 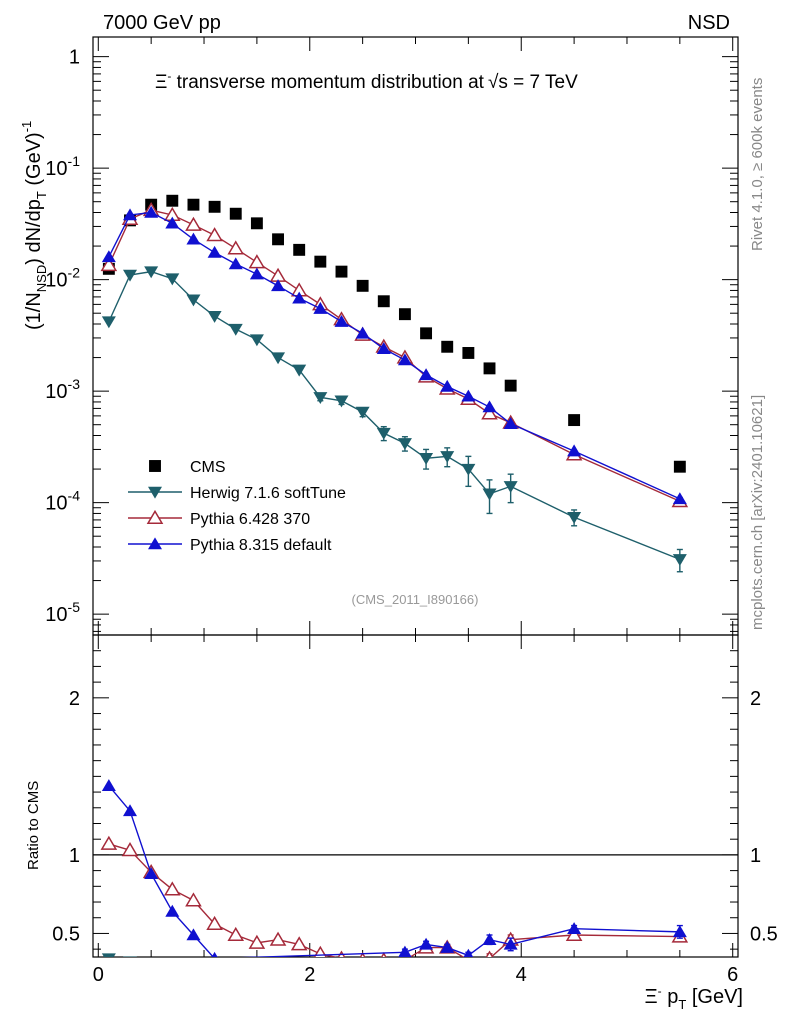 I want to click on ratio-y-tick-label-left: 0.5, so click(x=66, y=934).